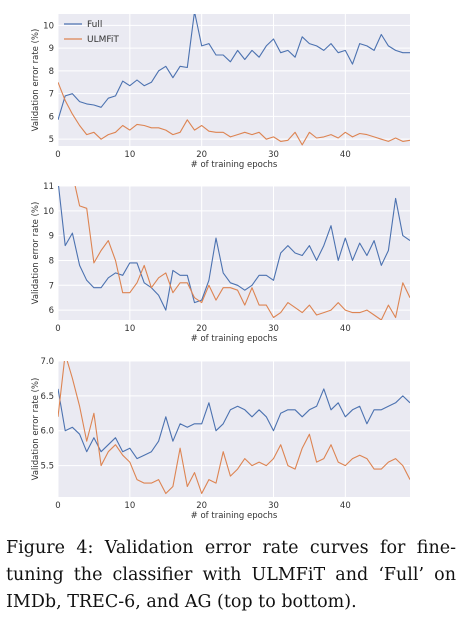 The image size is (462, 628). What do you see at coordinates (51, 140) in the screenshot?
I see `y-tick-label: 5` at bounding box center [51, 140].